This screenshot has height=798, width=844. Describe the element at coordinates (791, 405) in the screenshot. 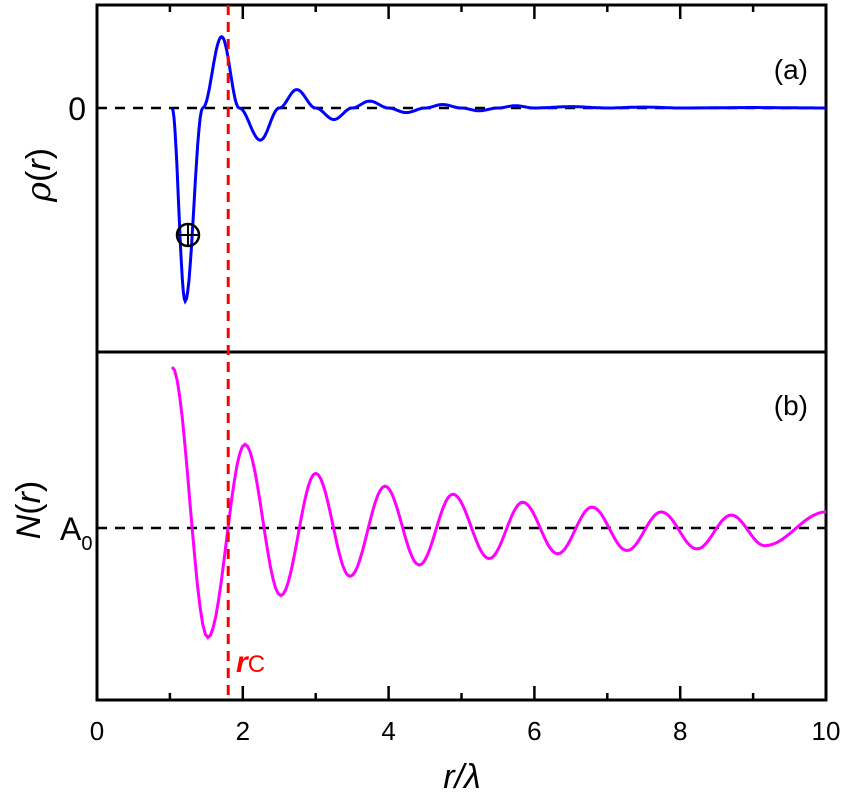

I see `panel-label-b: (b)` at that location.